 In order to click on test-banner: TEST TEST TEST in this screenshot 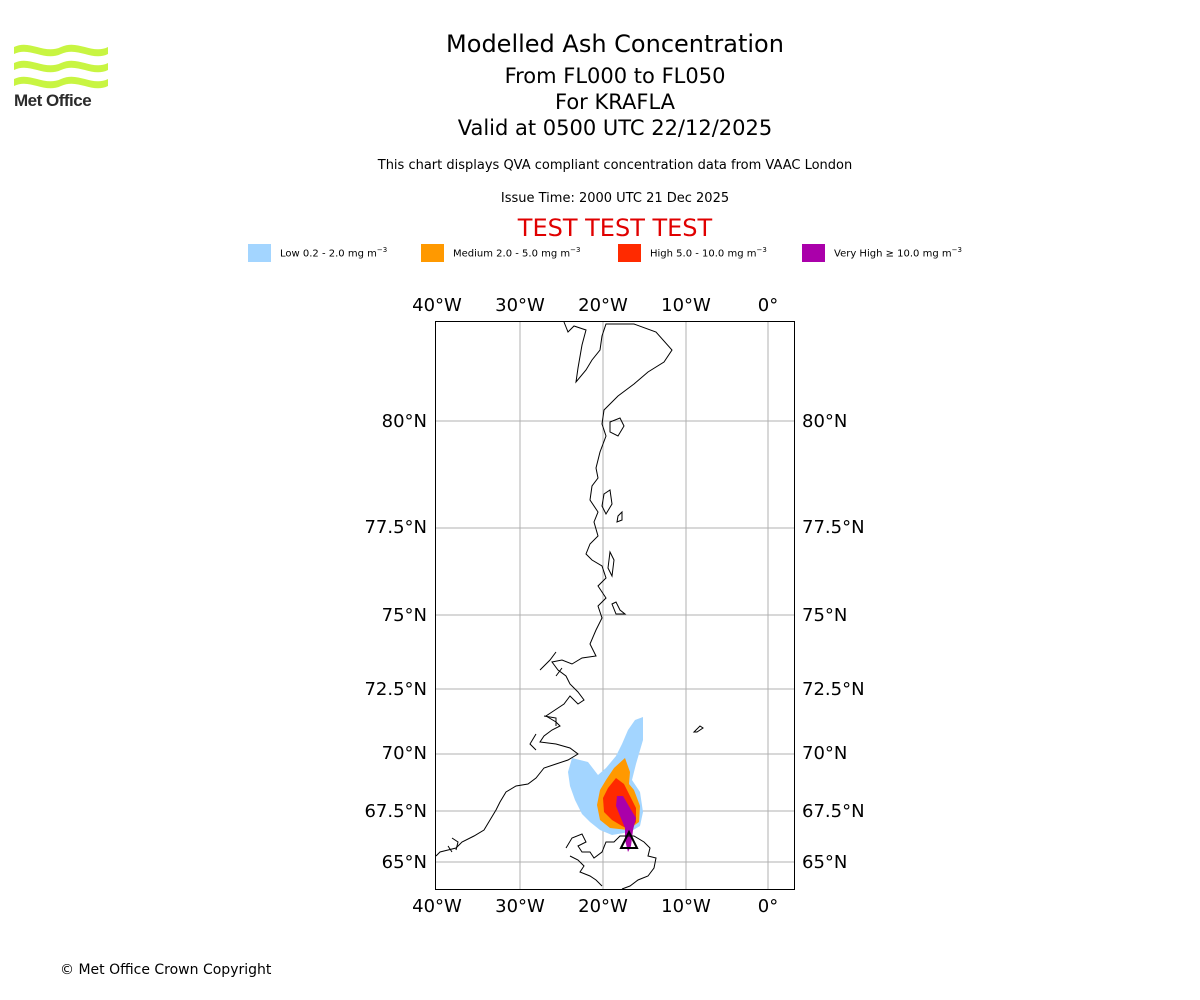, I will do `click(615, 228)`.